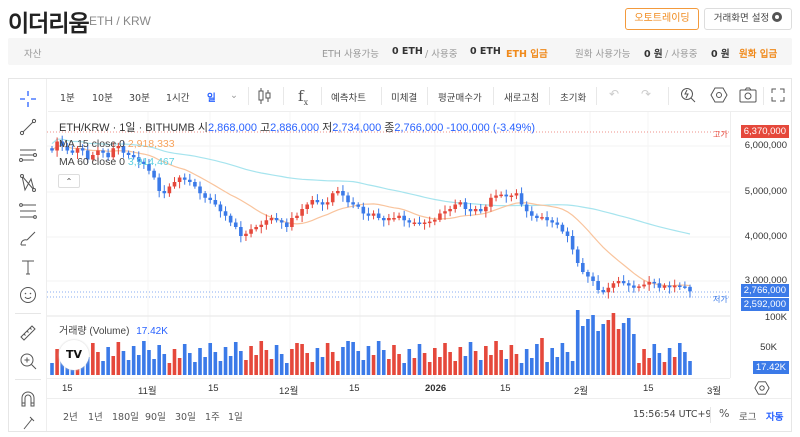 The image size is (800, 437). Describe the element at coordinates (28, 127) in the screenshot. I see `trend-line-icon` at that location.